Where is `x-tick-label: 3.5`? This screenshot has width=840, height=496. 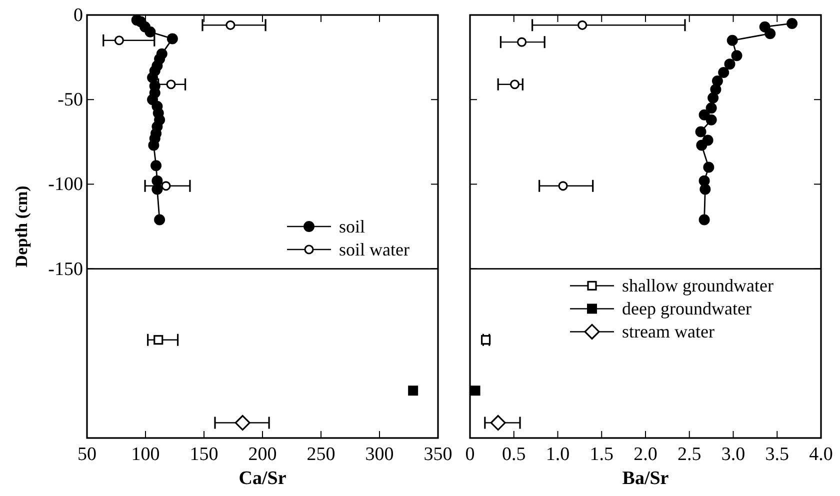
x-tick-label: 3.5 is located at coordinates (777, 454).